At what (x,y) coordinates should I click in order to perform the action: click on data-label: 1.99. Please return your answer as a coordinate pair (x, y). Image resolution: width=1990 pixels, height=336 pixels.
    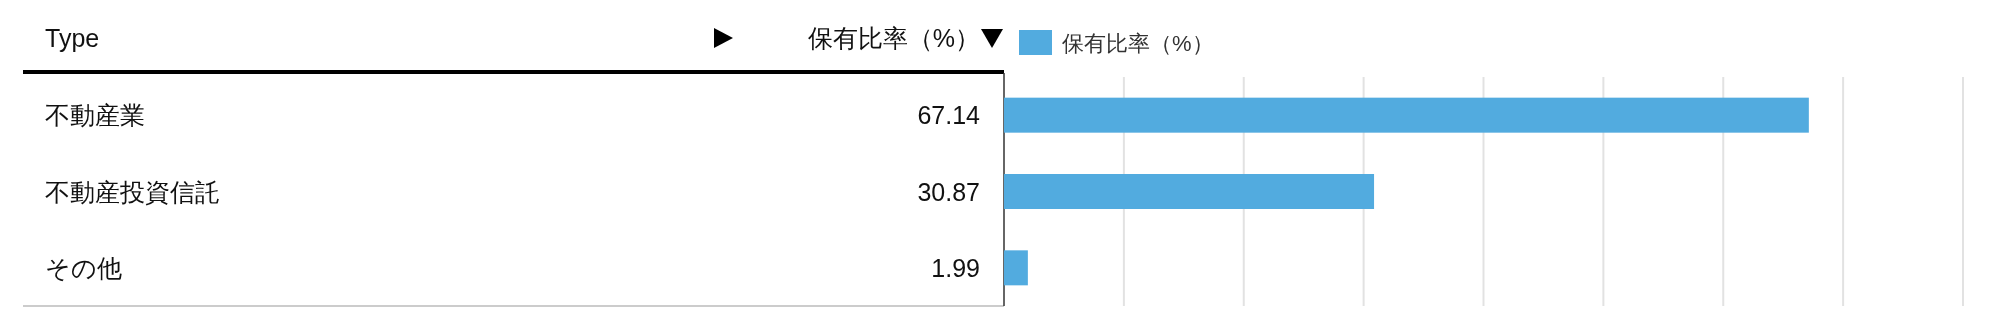
    Looking at the image, I should click on (955, 267).